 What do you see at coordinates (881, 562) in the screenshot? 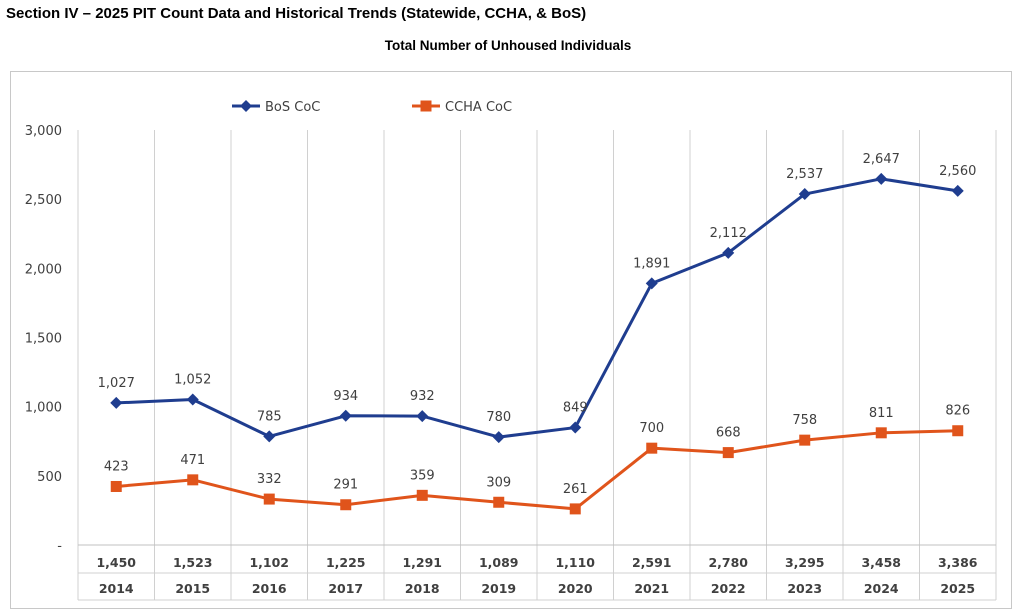
I see `table-total-cell: 3,458` at bounding box center [881, 562].